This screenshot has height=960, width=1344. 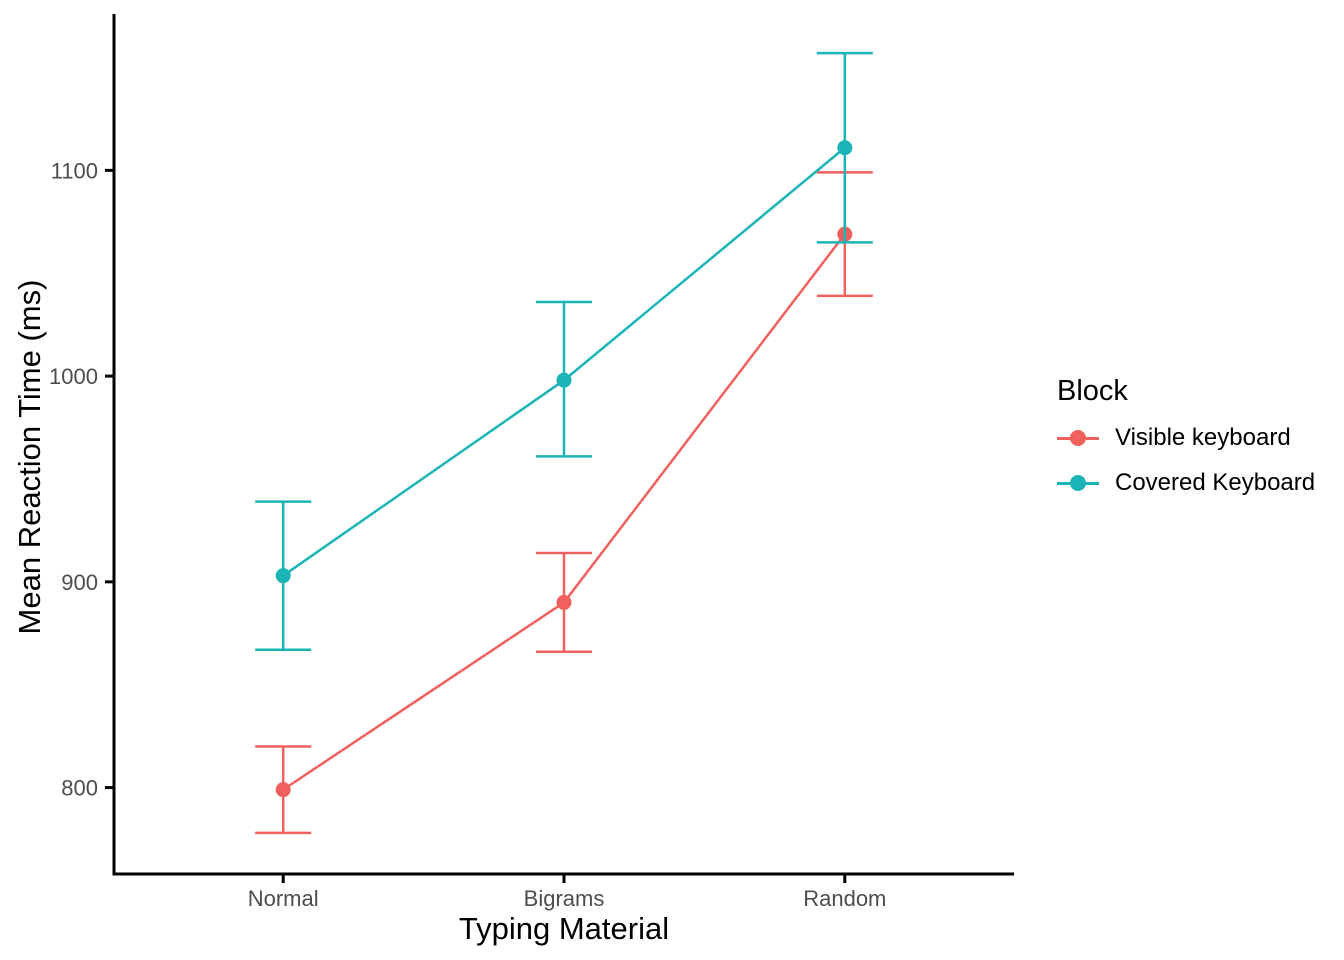 I want to click on svg-text: 900, so click(x=79, y=582).